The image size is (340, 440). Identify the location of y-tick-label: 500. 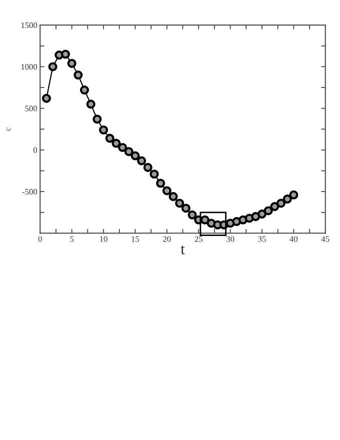
(31, 109).